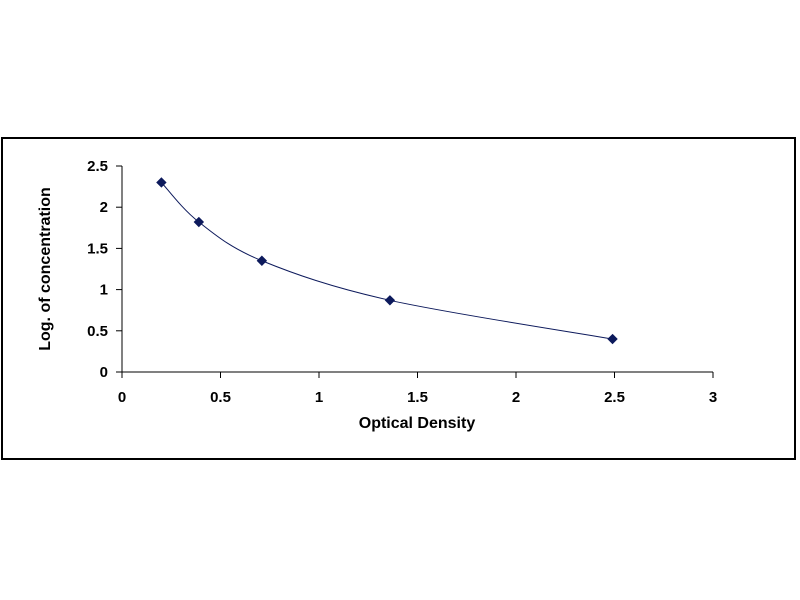 The height and width of the screenshot is (600, 800). What do you see at coordinates (220, 397) in the screenshot?
I see `x-tick-label: 0.5` at bounding box center [220, 397].